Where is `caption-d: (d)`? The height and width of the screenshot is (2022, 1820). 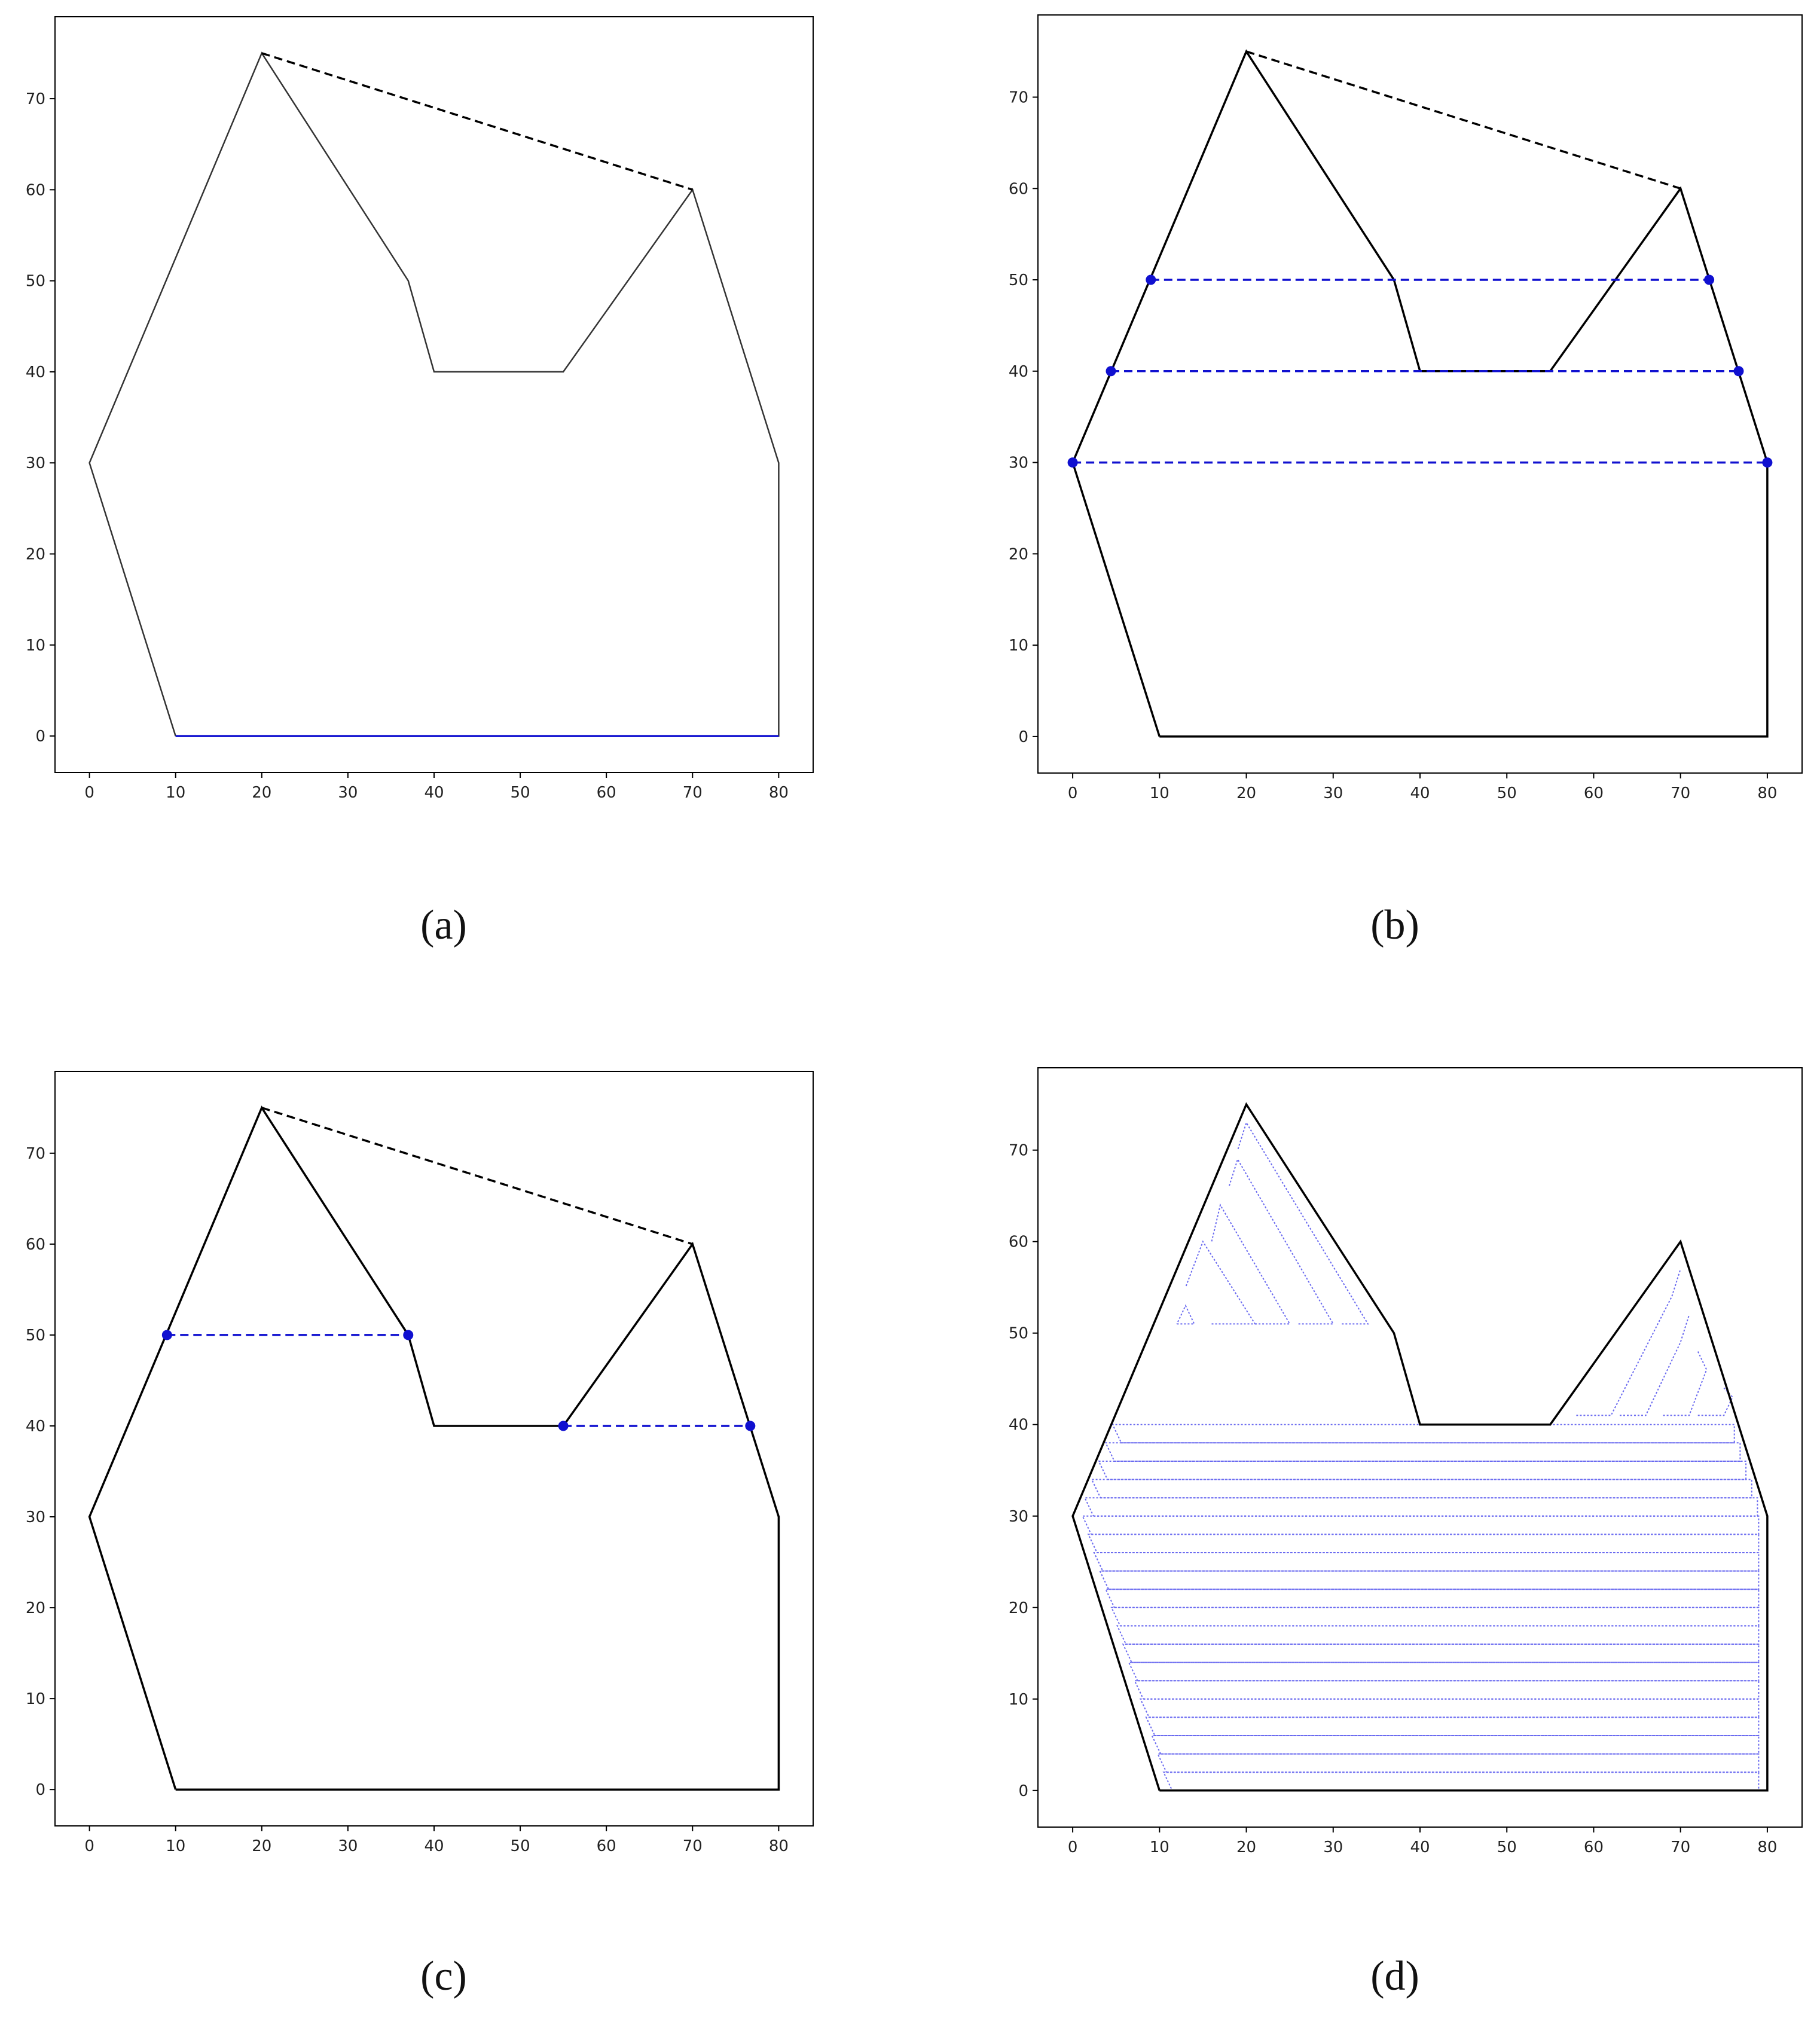 caption-d: (d) is located at coordinates (1394, 1976).